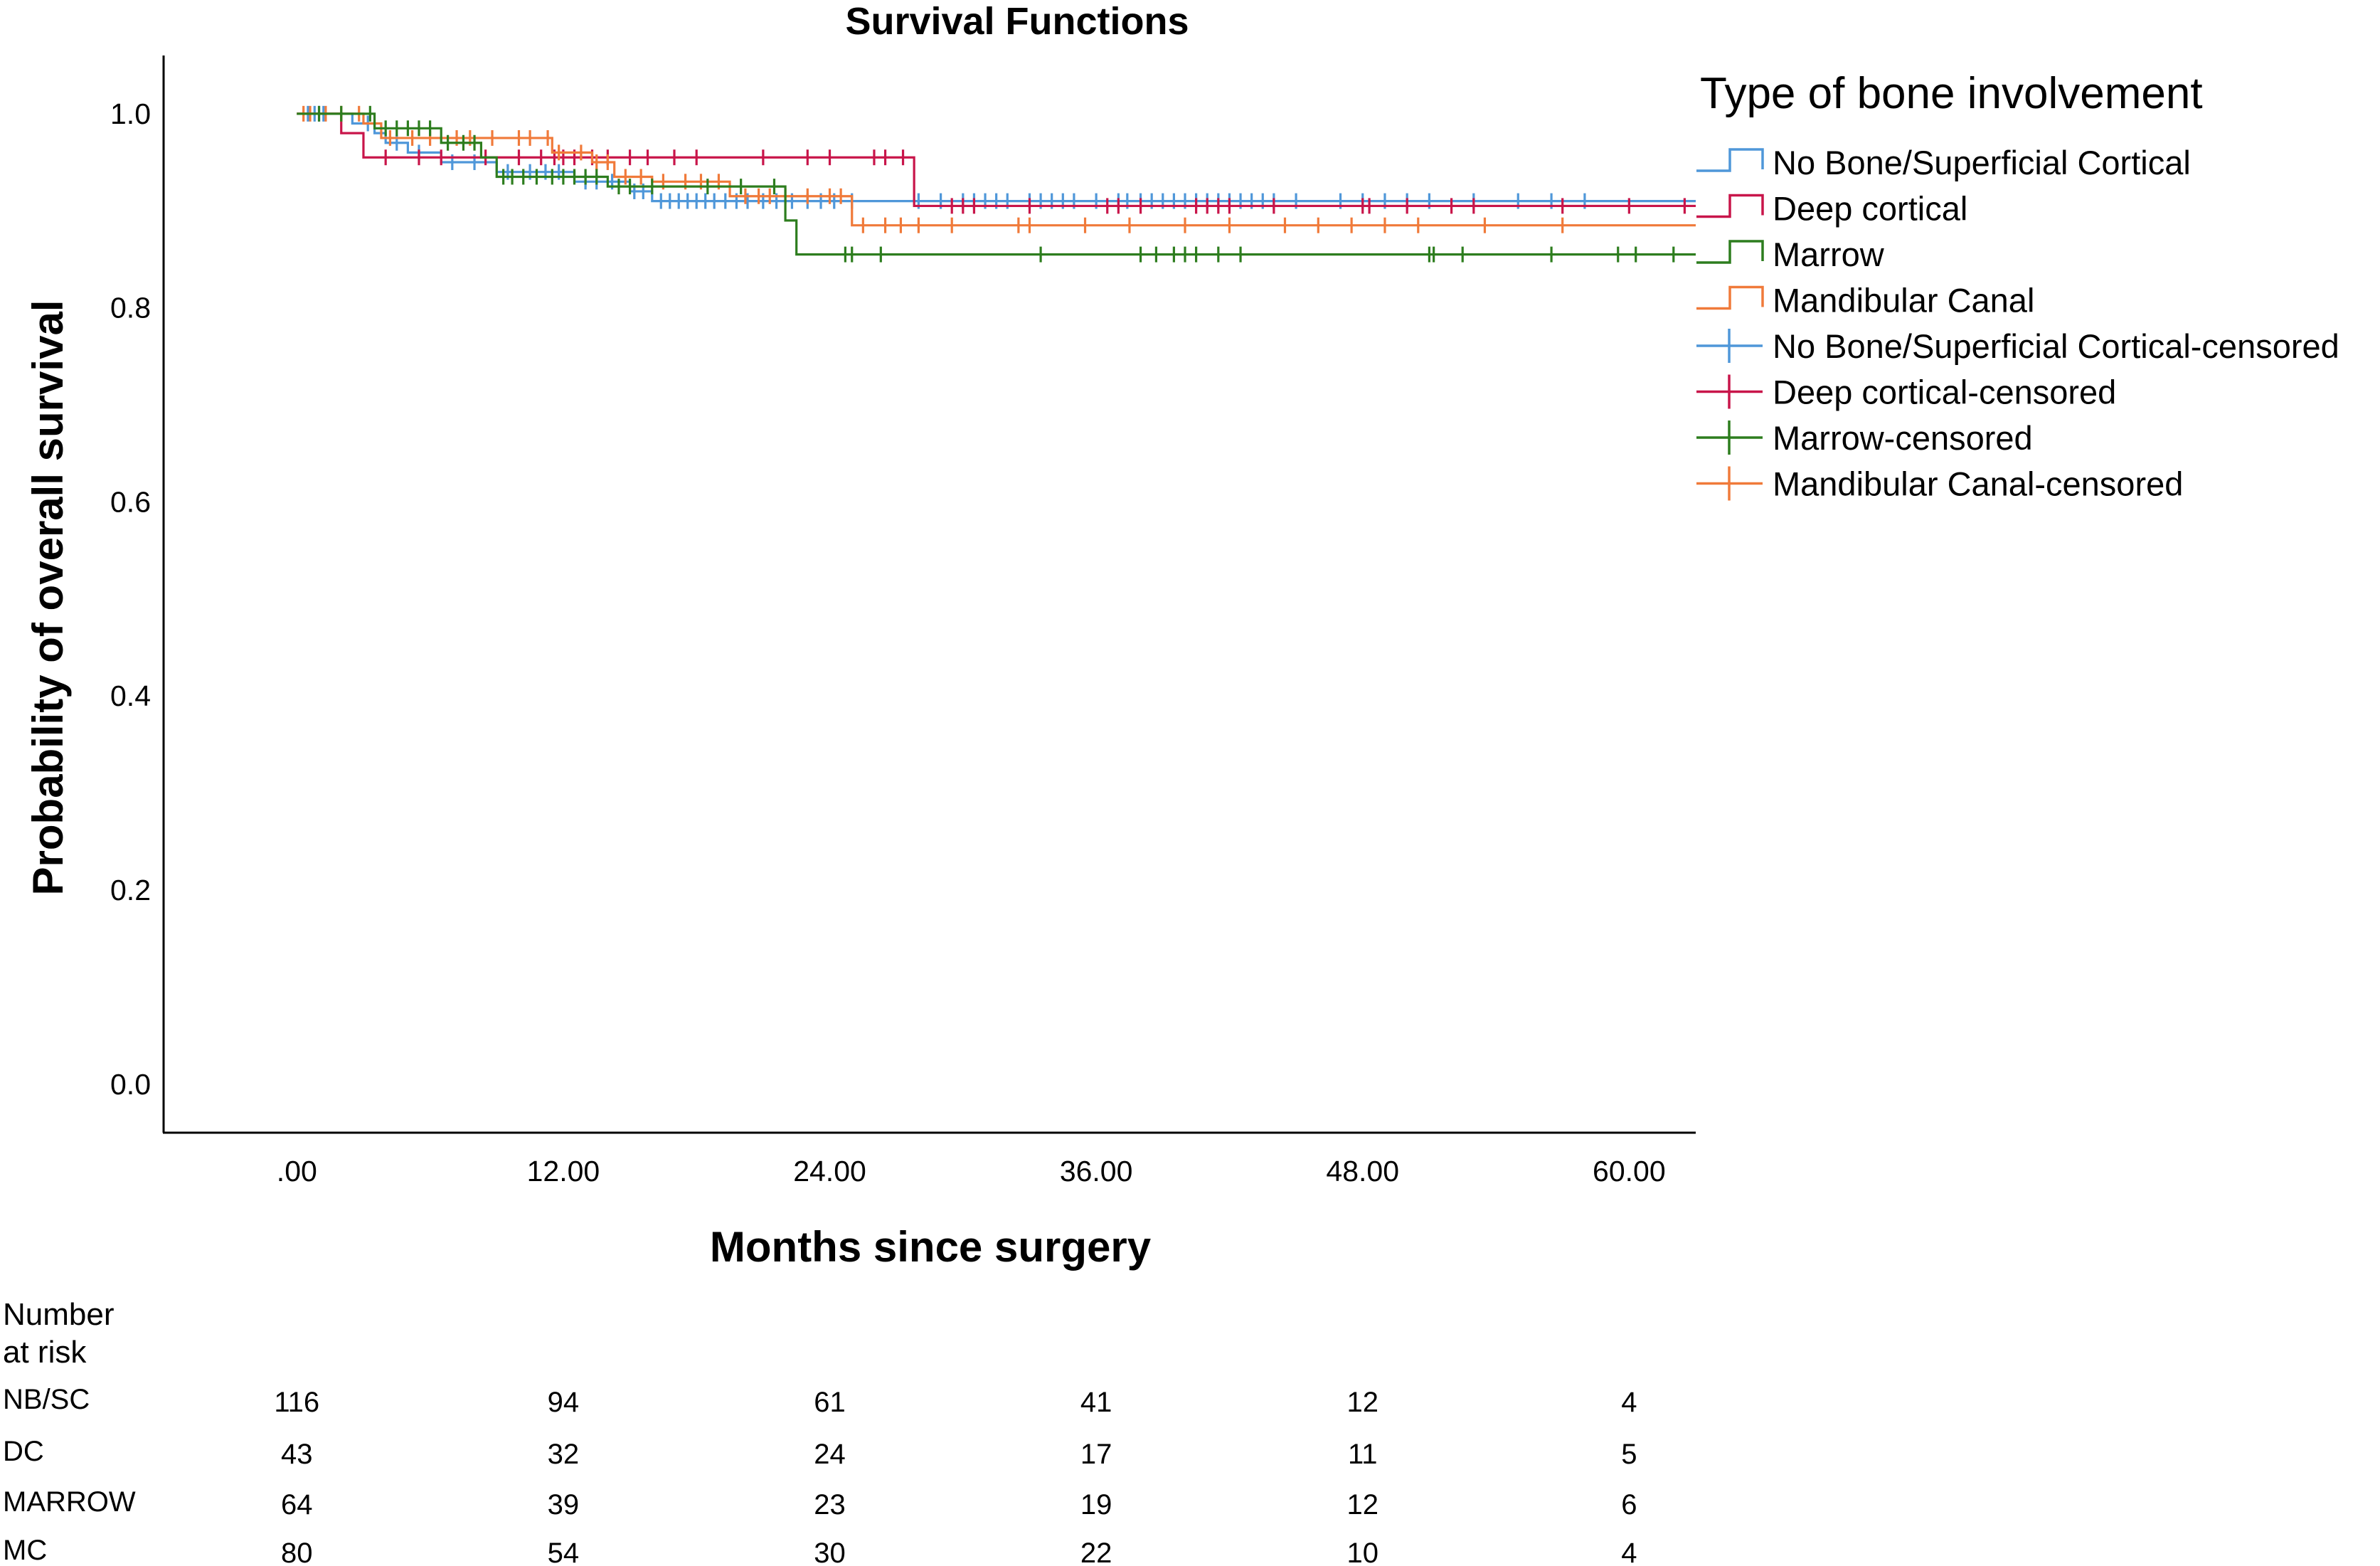 The width and height of the screenshot is (2380, 1566). I want to click on x-axis-title: Months since surgery, so click(931, 1247).